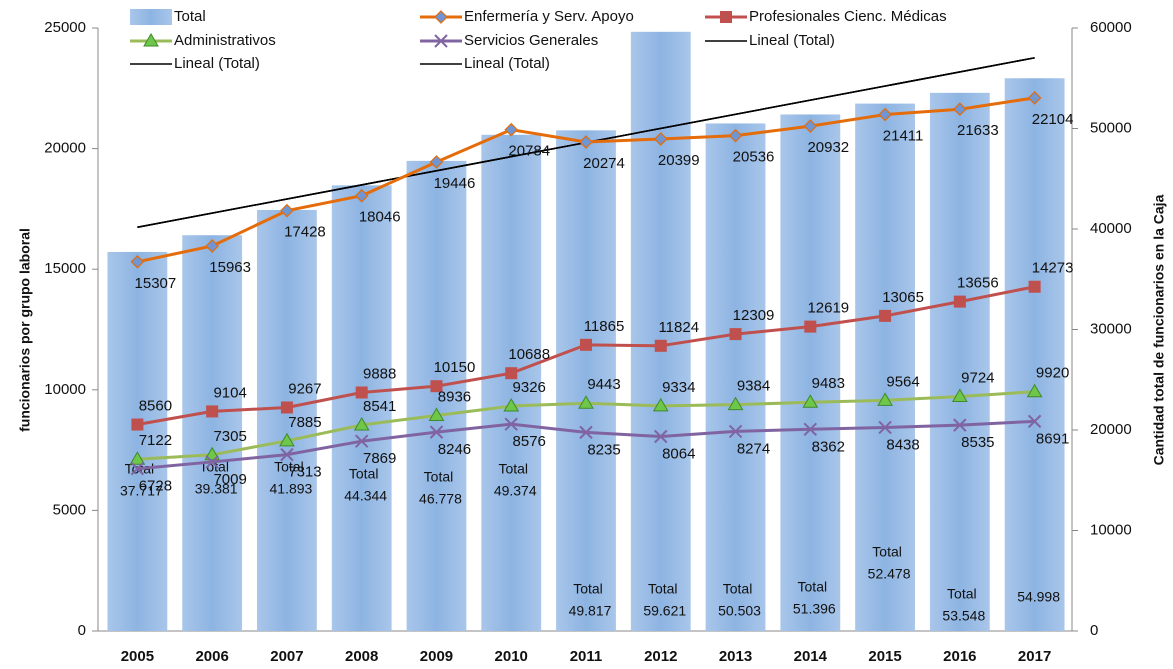 The height and width of the screenshot is (669, 1173). Describe the element at coordinates (65, 148) in the screenshot. I see `y-tick-label: 20000` at that location.